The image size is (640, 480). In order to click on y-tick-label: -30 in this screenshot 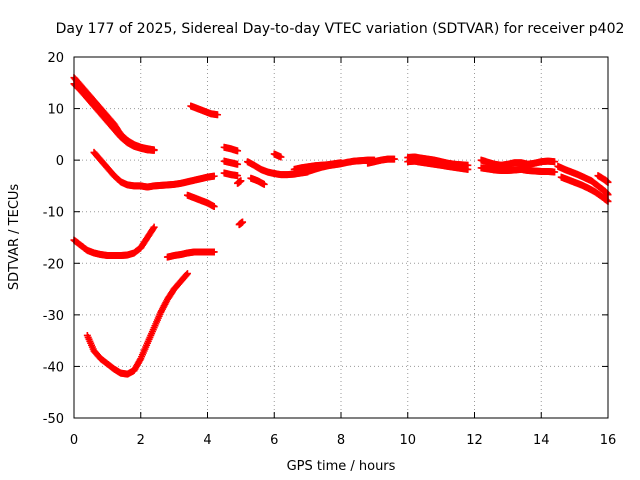, I will do `click(53, 316)`.